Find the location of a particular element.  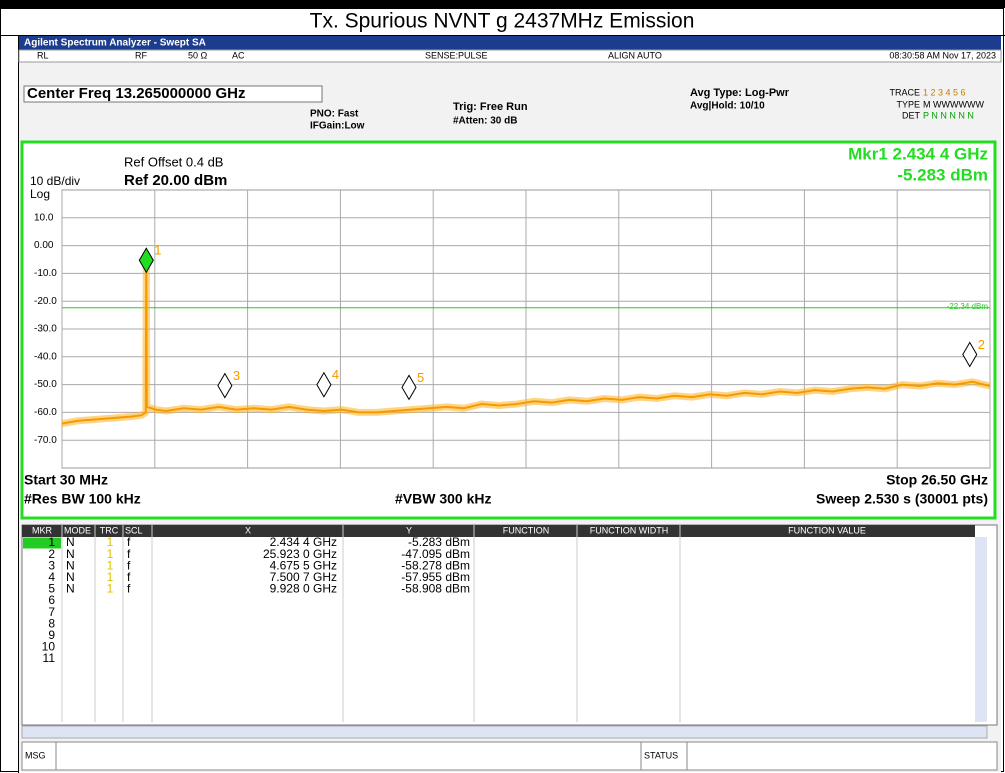

scale: 10 dB/div is located at coordinates (55, 181).